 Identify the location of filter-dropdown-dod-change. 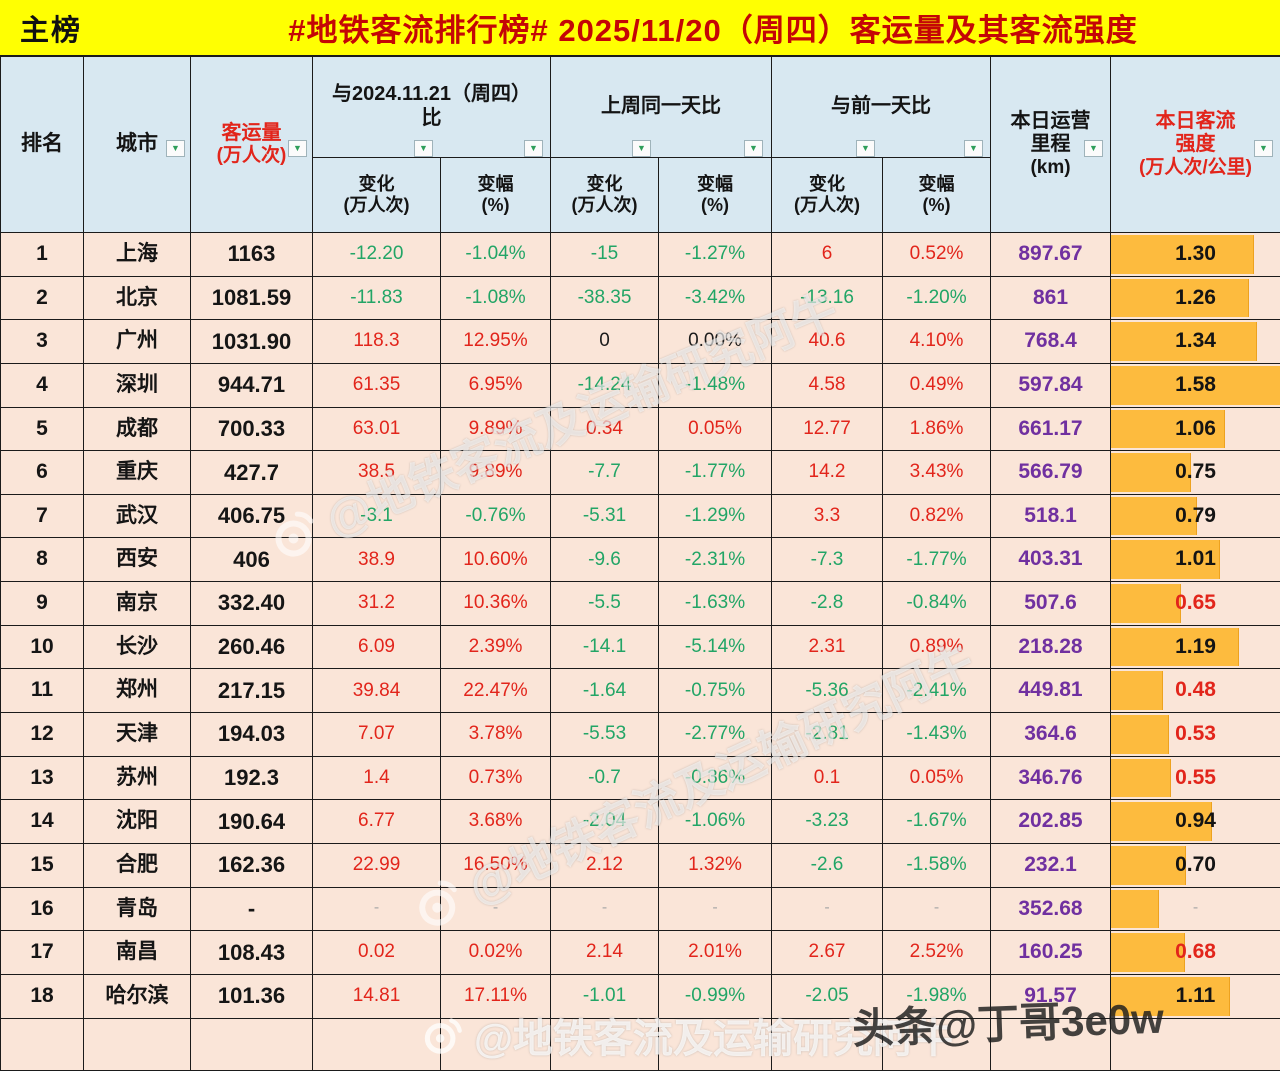
(865, 148).